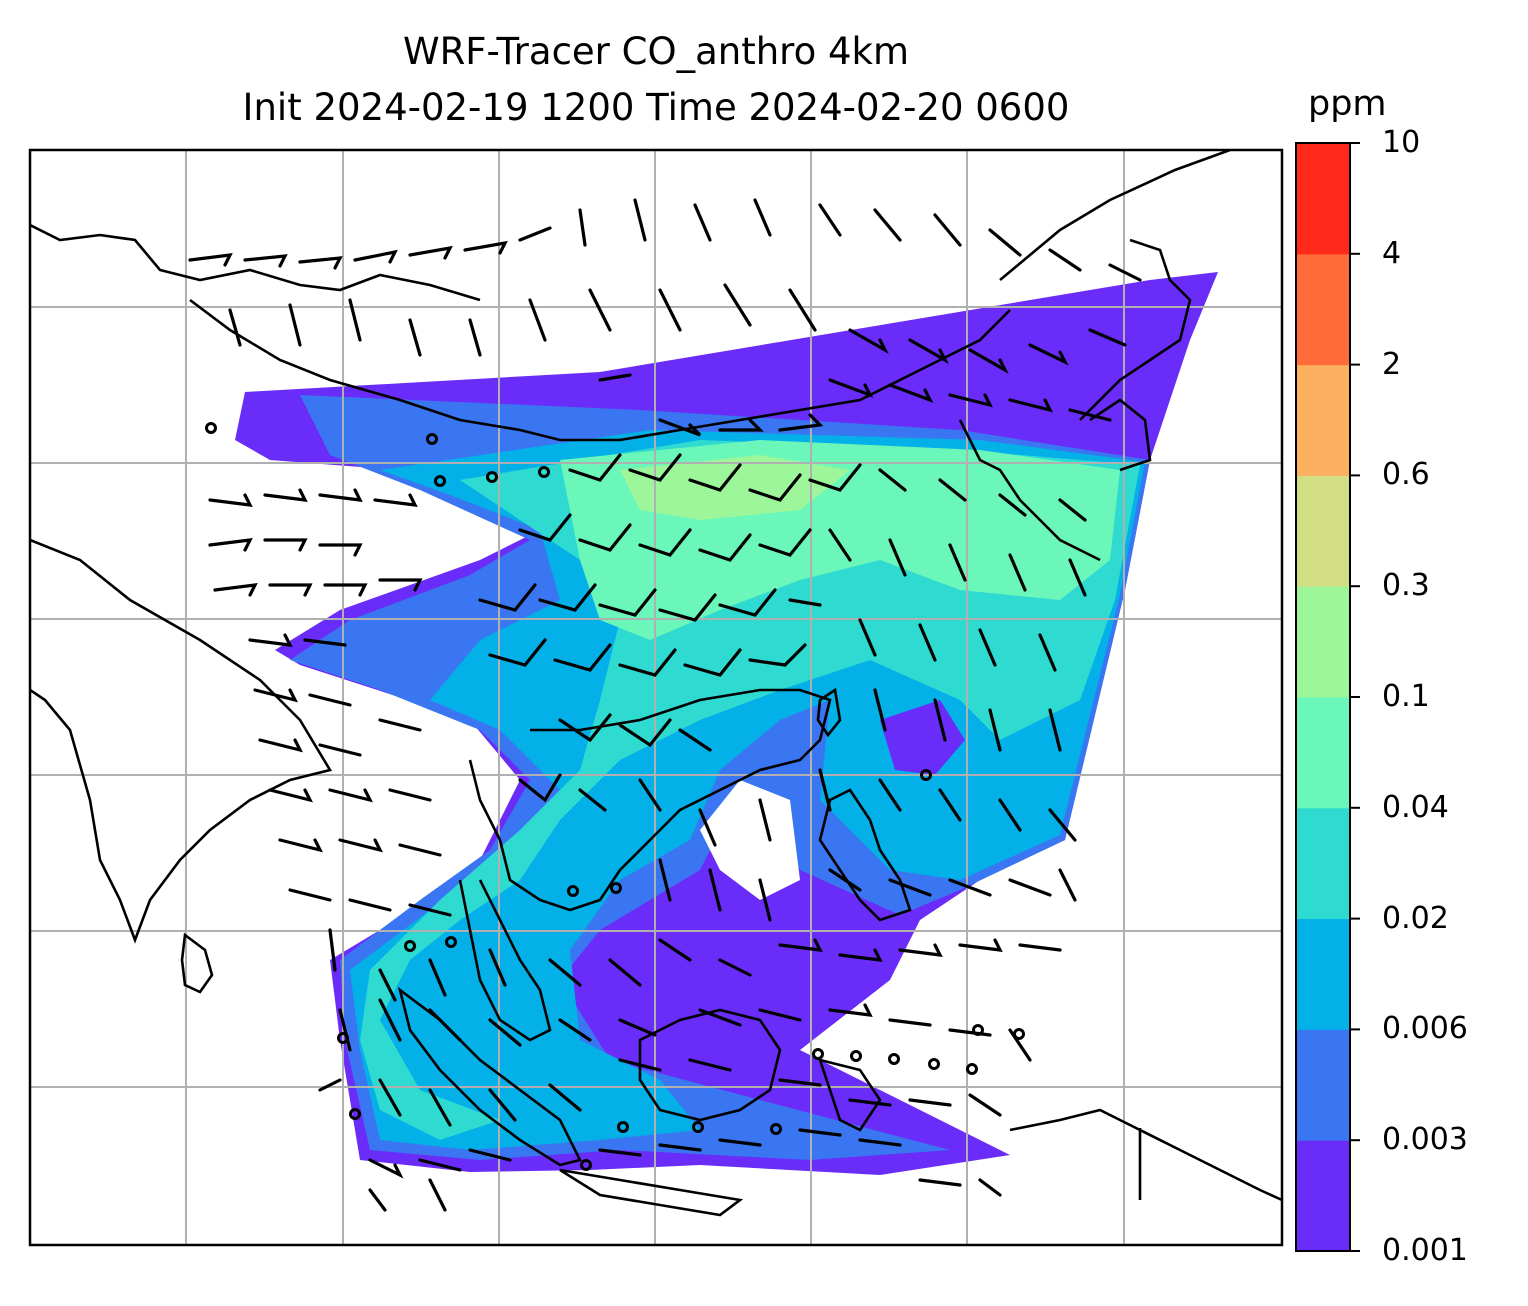 Image resolution: width=1528 pixels, height=1306 pixels. I want to click on plume-eddy-center, so click(922, 737).